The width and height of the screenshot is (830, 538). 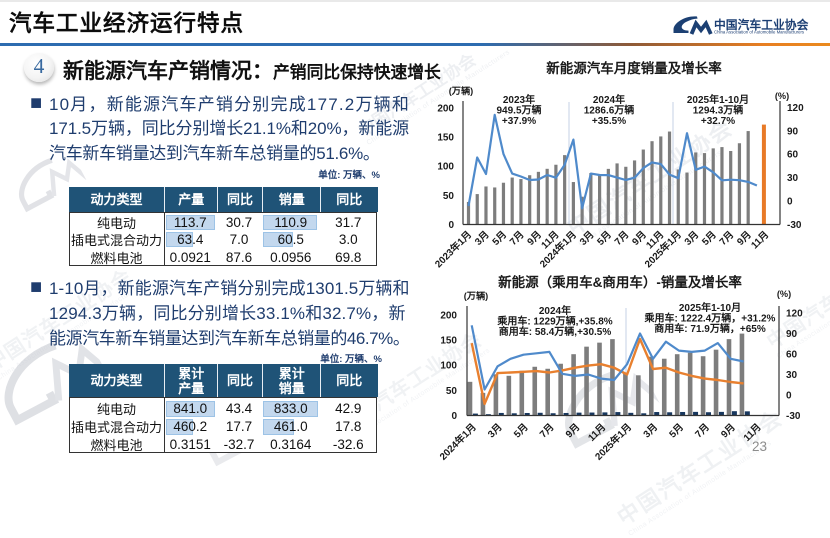 I want to click on svg-text: 1286.6万辆, so click(x=609, y=110).